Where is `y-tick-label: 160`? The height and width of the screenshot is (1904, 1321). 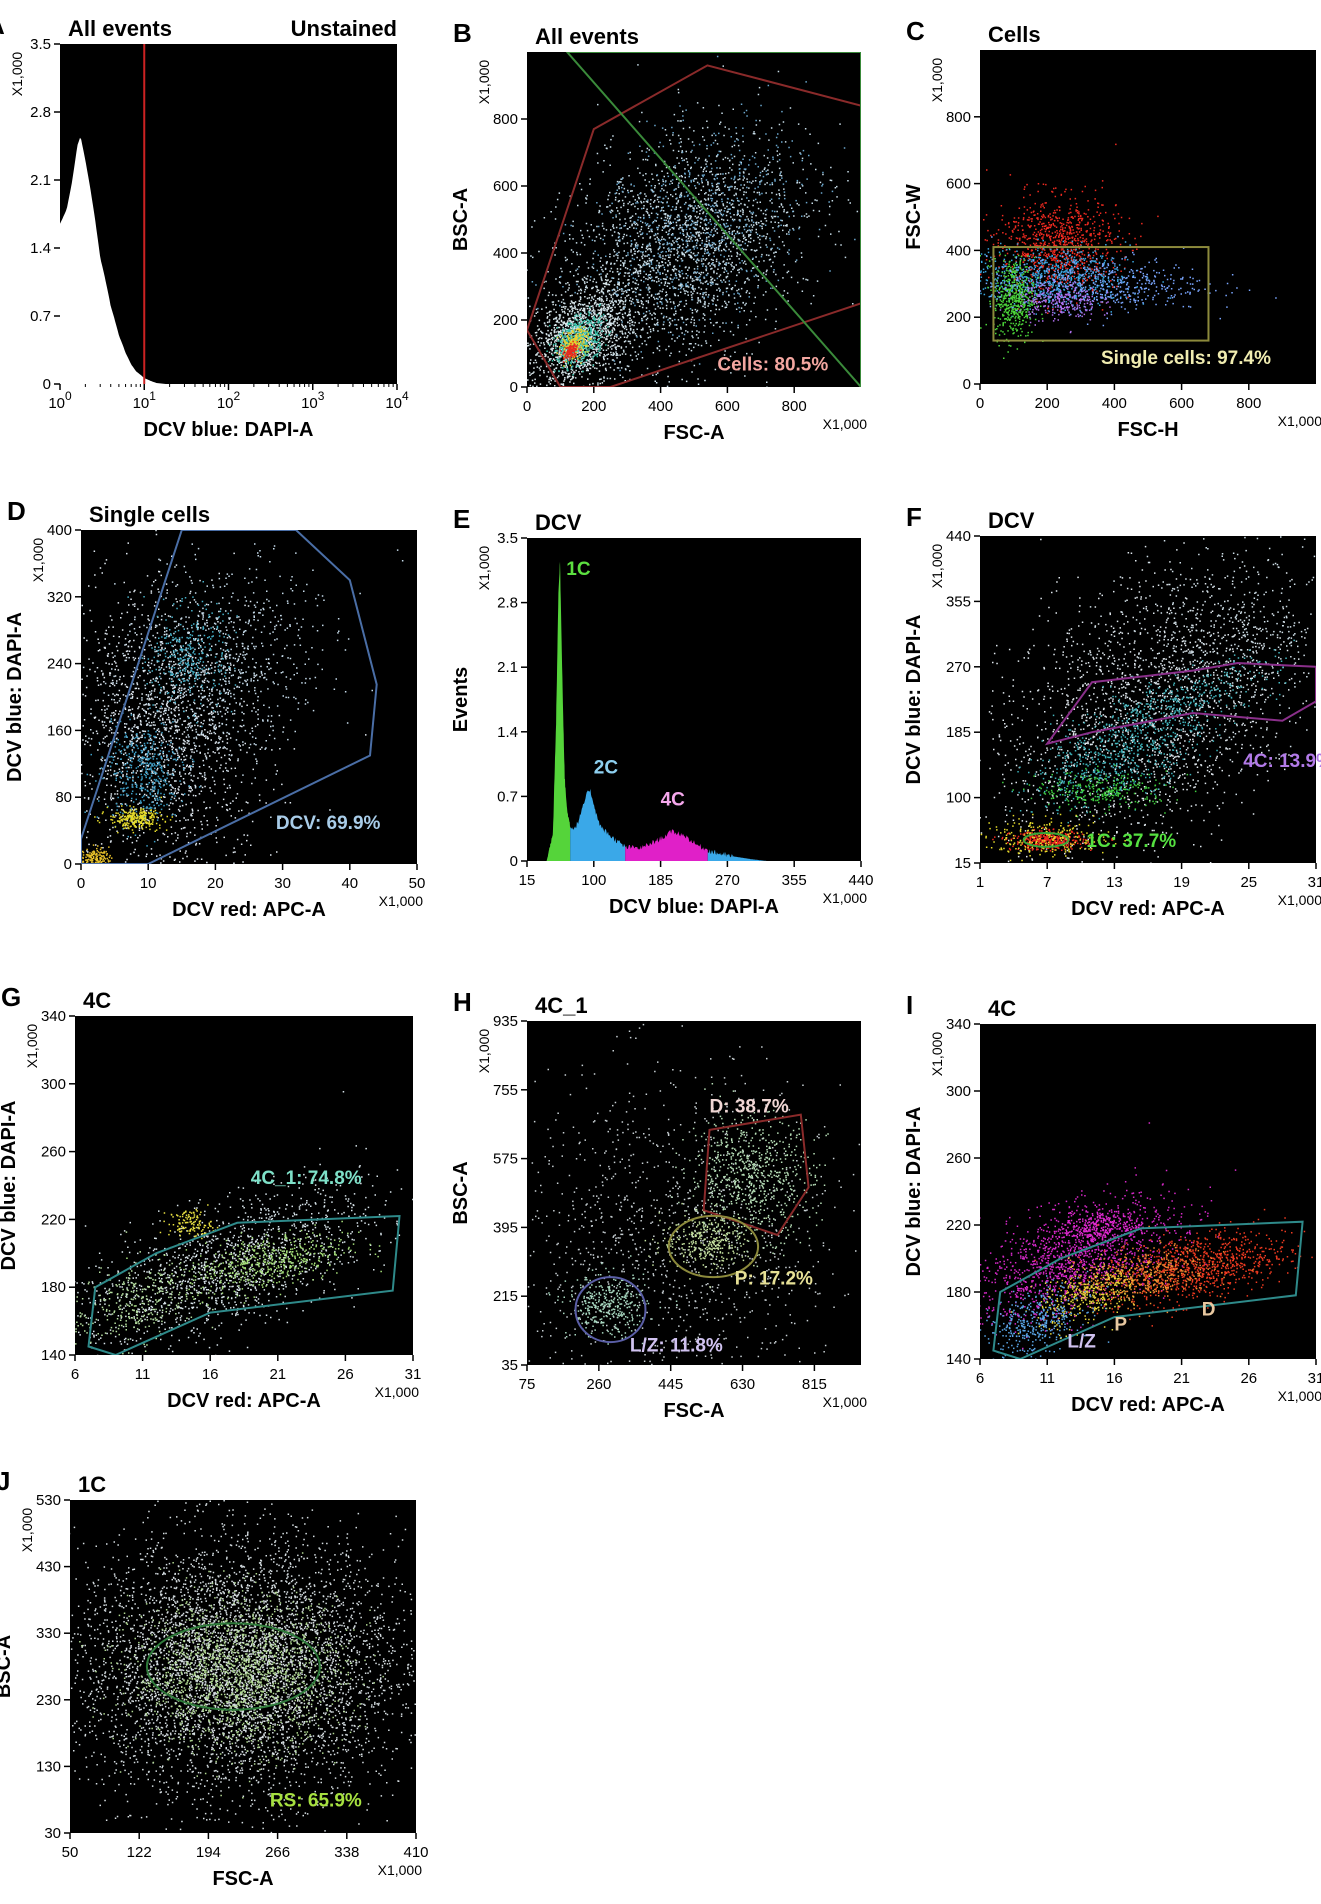 y-tick-label: 160 is located at coordinates (59, 730).